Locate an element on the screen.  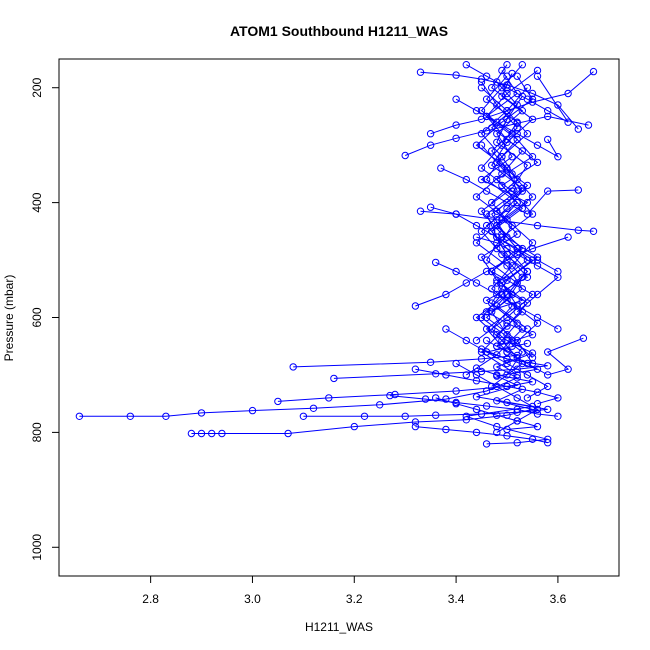
x-tick-label: 3.6 is located at coordinates (558, 599).